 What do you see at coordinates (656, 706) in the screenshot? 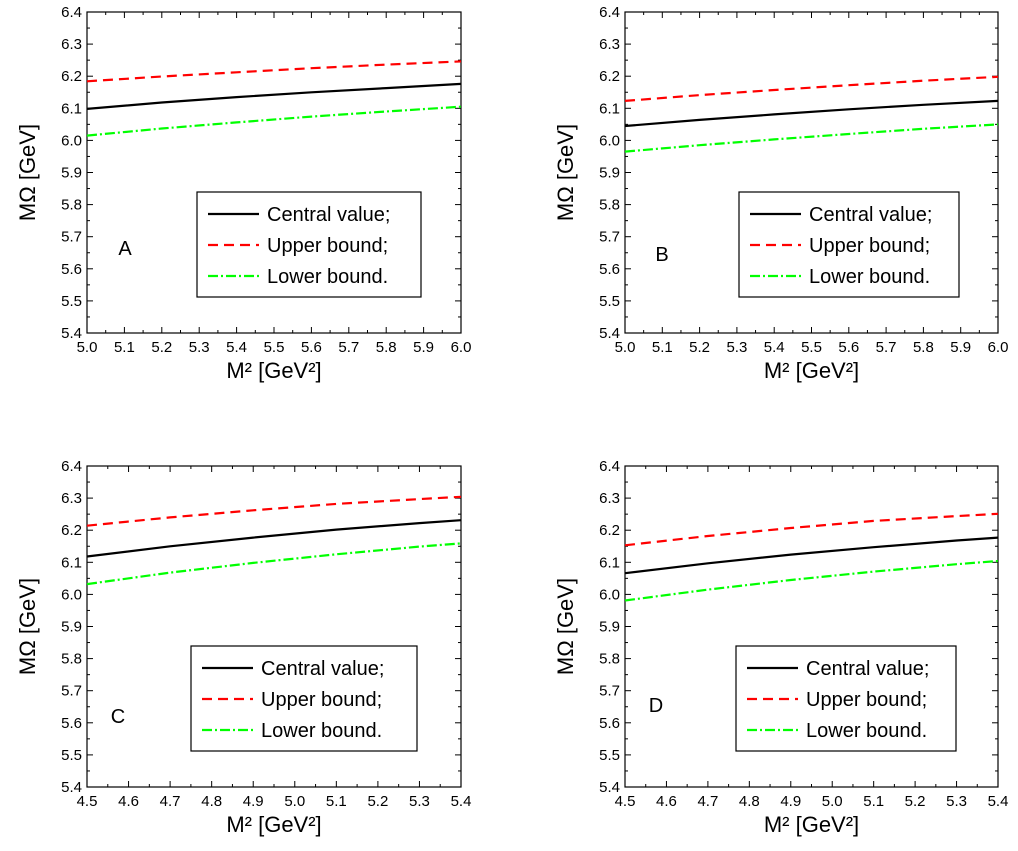
I see `panel-label: D` at bounding box center [656, 706].